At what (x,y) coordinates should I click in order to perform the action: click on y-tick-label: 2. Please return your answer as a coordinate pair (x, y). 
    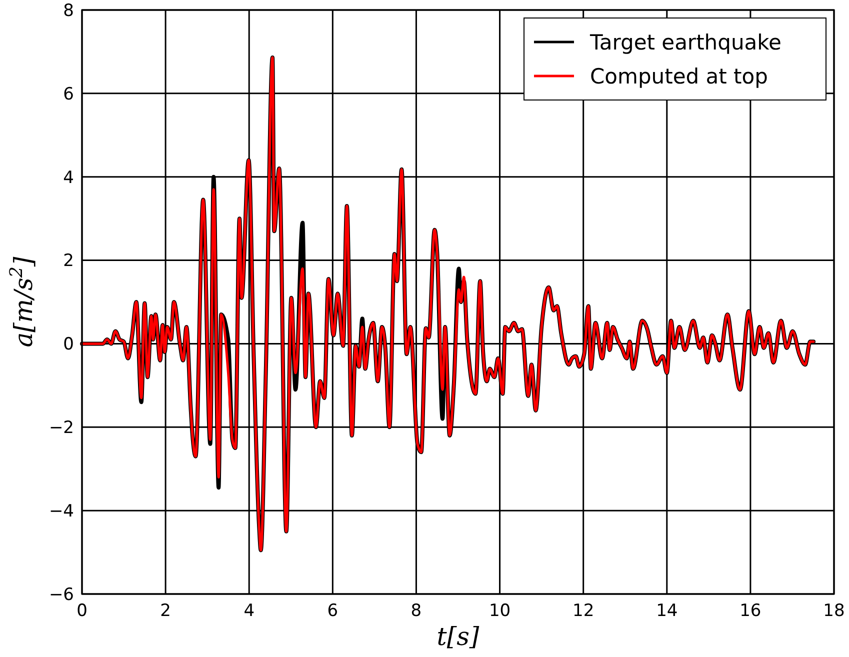
    Looking at the image, I should click on (68, 261).